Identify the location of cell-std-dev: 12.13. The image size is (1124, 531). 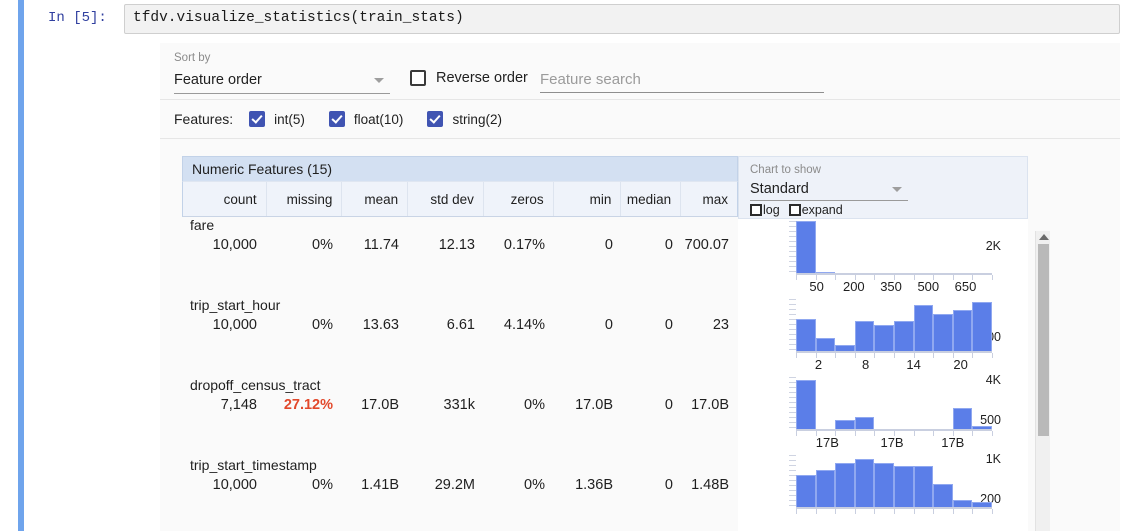
(456, 245).